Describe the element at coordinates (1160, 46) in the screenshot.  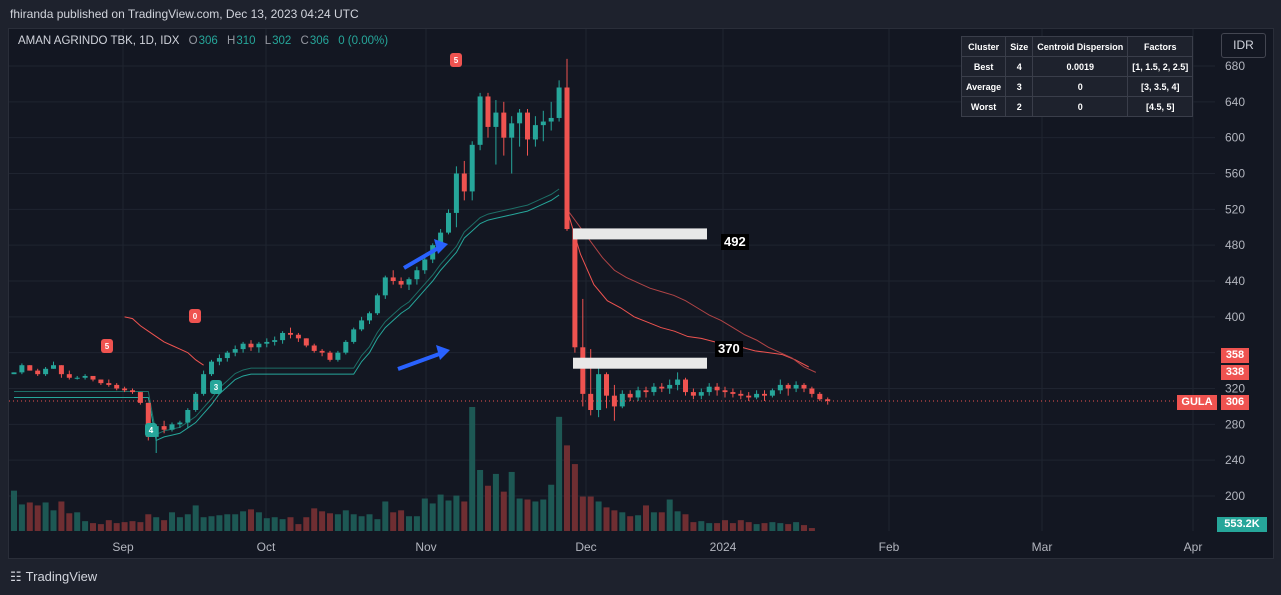
I see `header-factors: Factors` at that location.